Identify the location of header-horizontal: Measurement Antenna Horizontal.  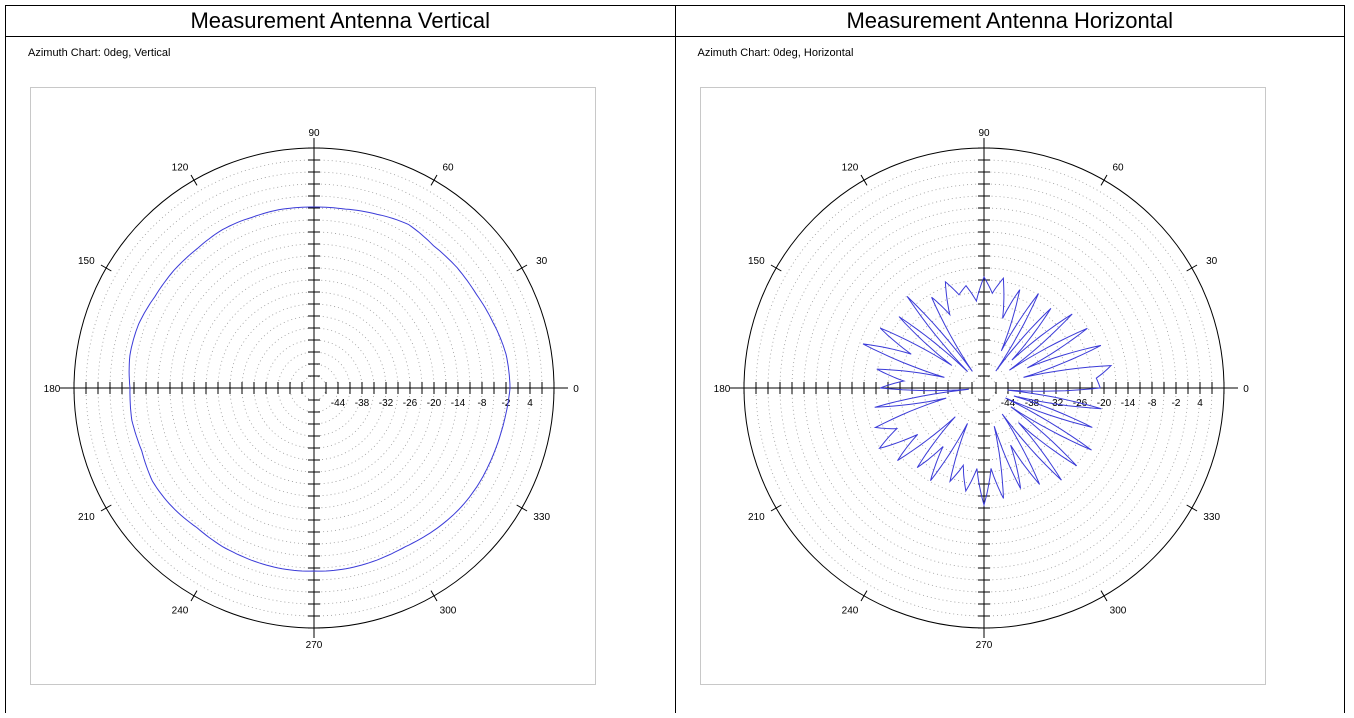
(1009, 21).